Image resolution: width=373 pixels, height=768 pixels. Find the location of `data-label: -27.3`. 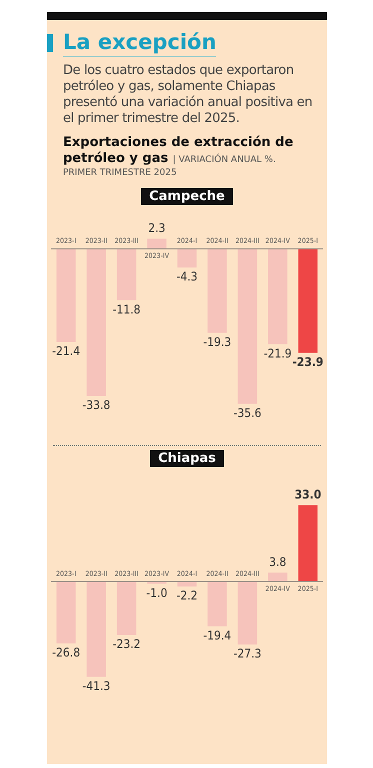

data-label: -27.3 is located at coordinates (247, 653).